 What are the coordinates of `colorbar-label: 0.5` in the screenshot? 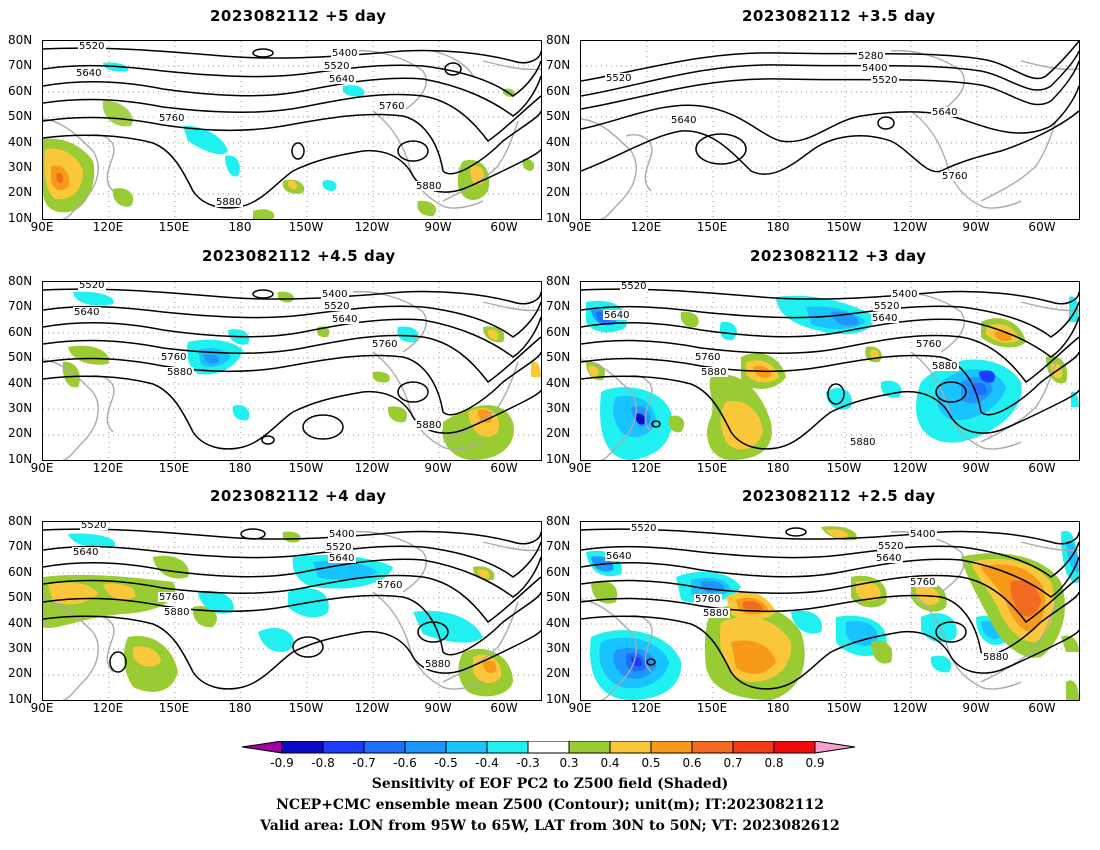 It's located at (651, 763).